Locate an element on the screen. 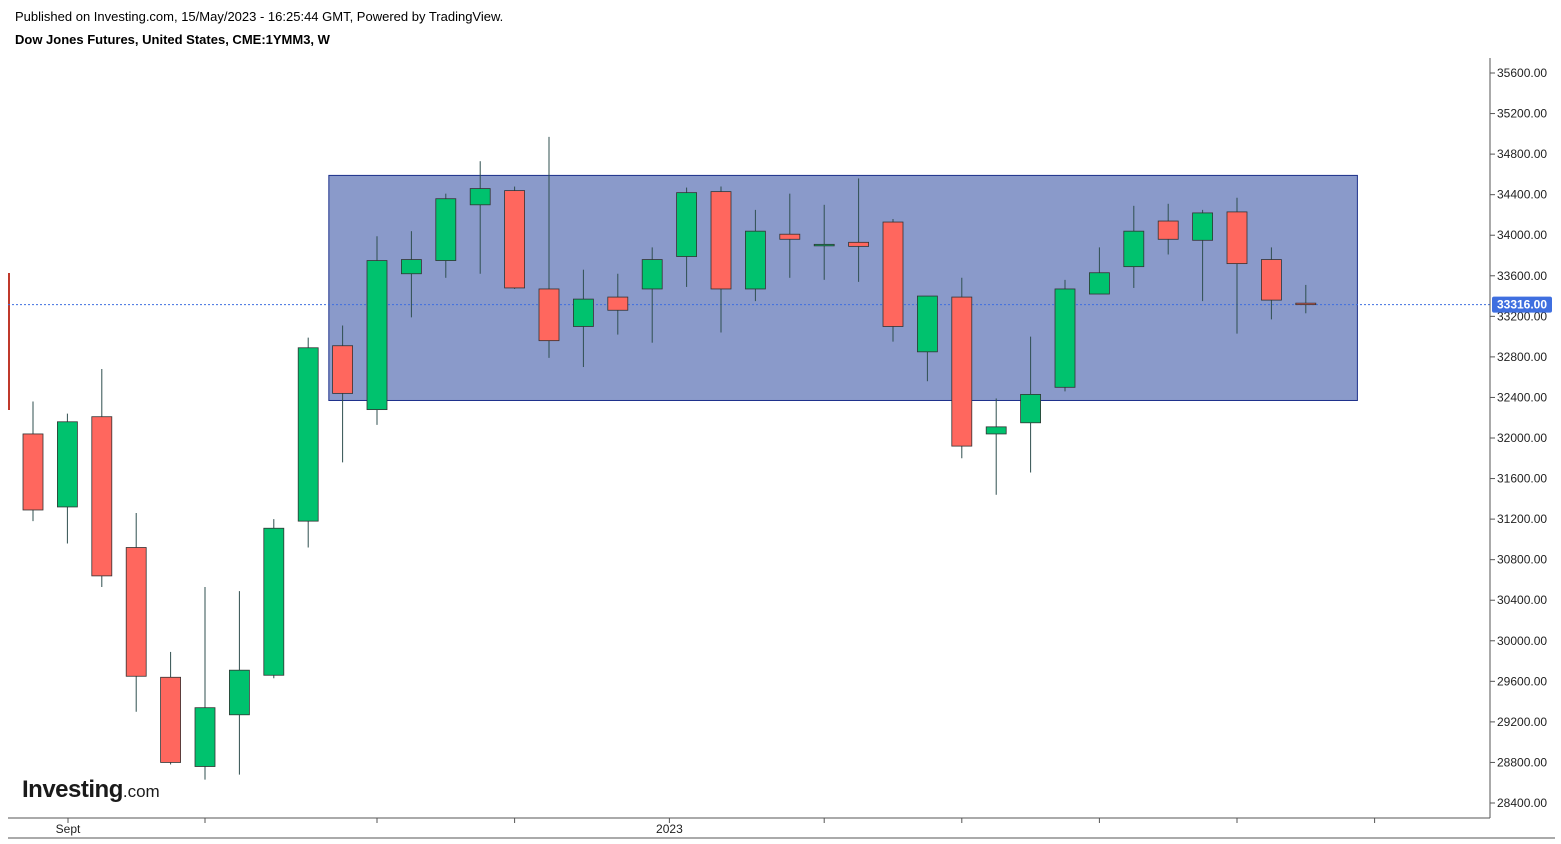 This screenshot has width=1561, height=844. investing-logo: Investing.com is located at coordinates (91, 790).